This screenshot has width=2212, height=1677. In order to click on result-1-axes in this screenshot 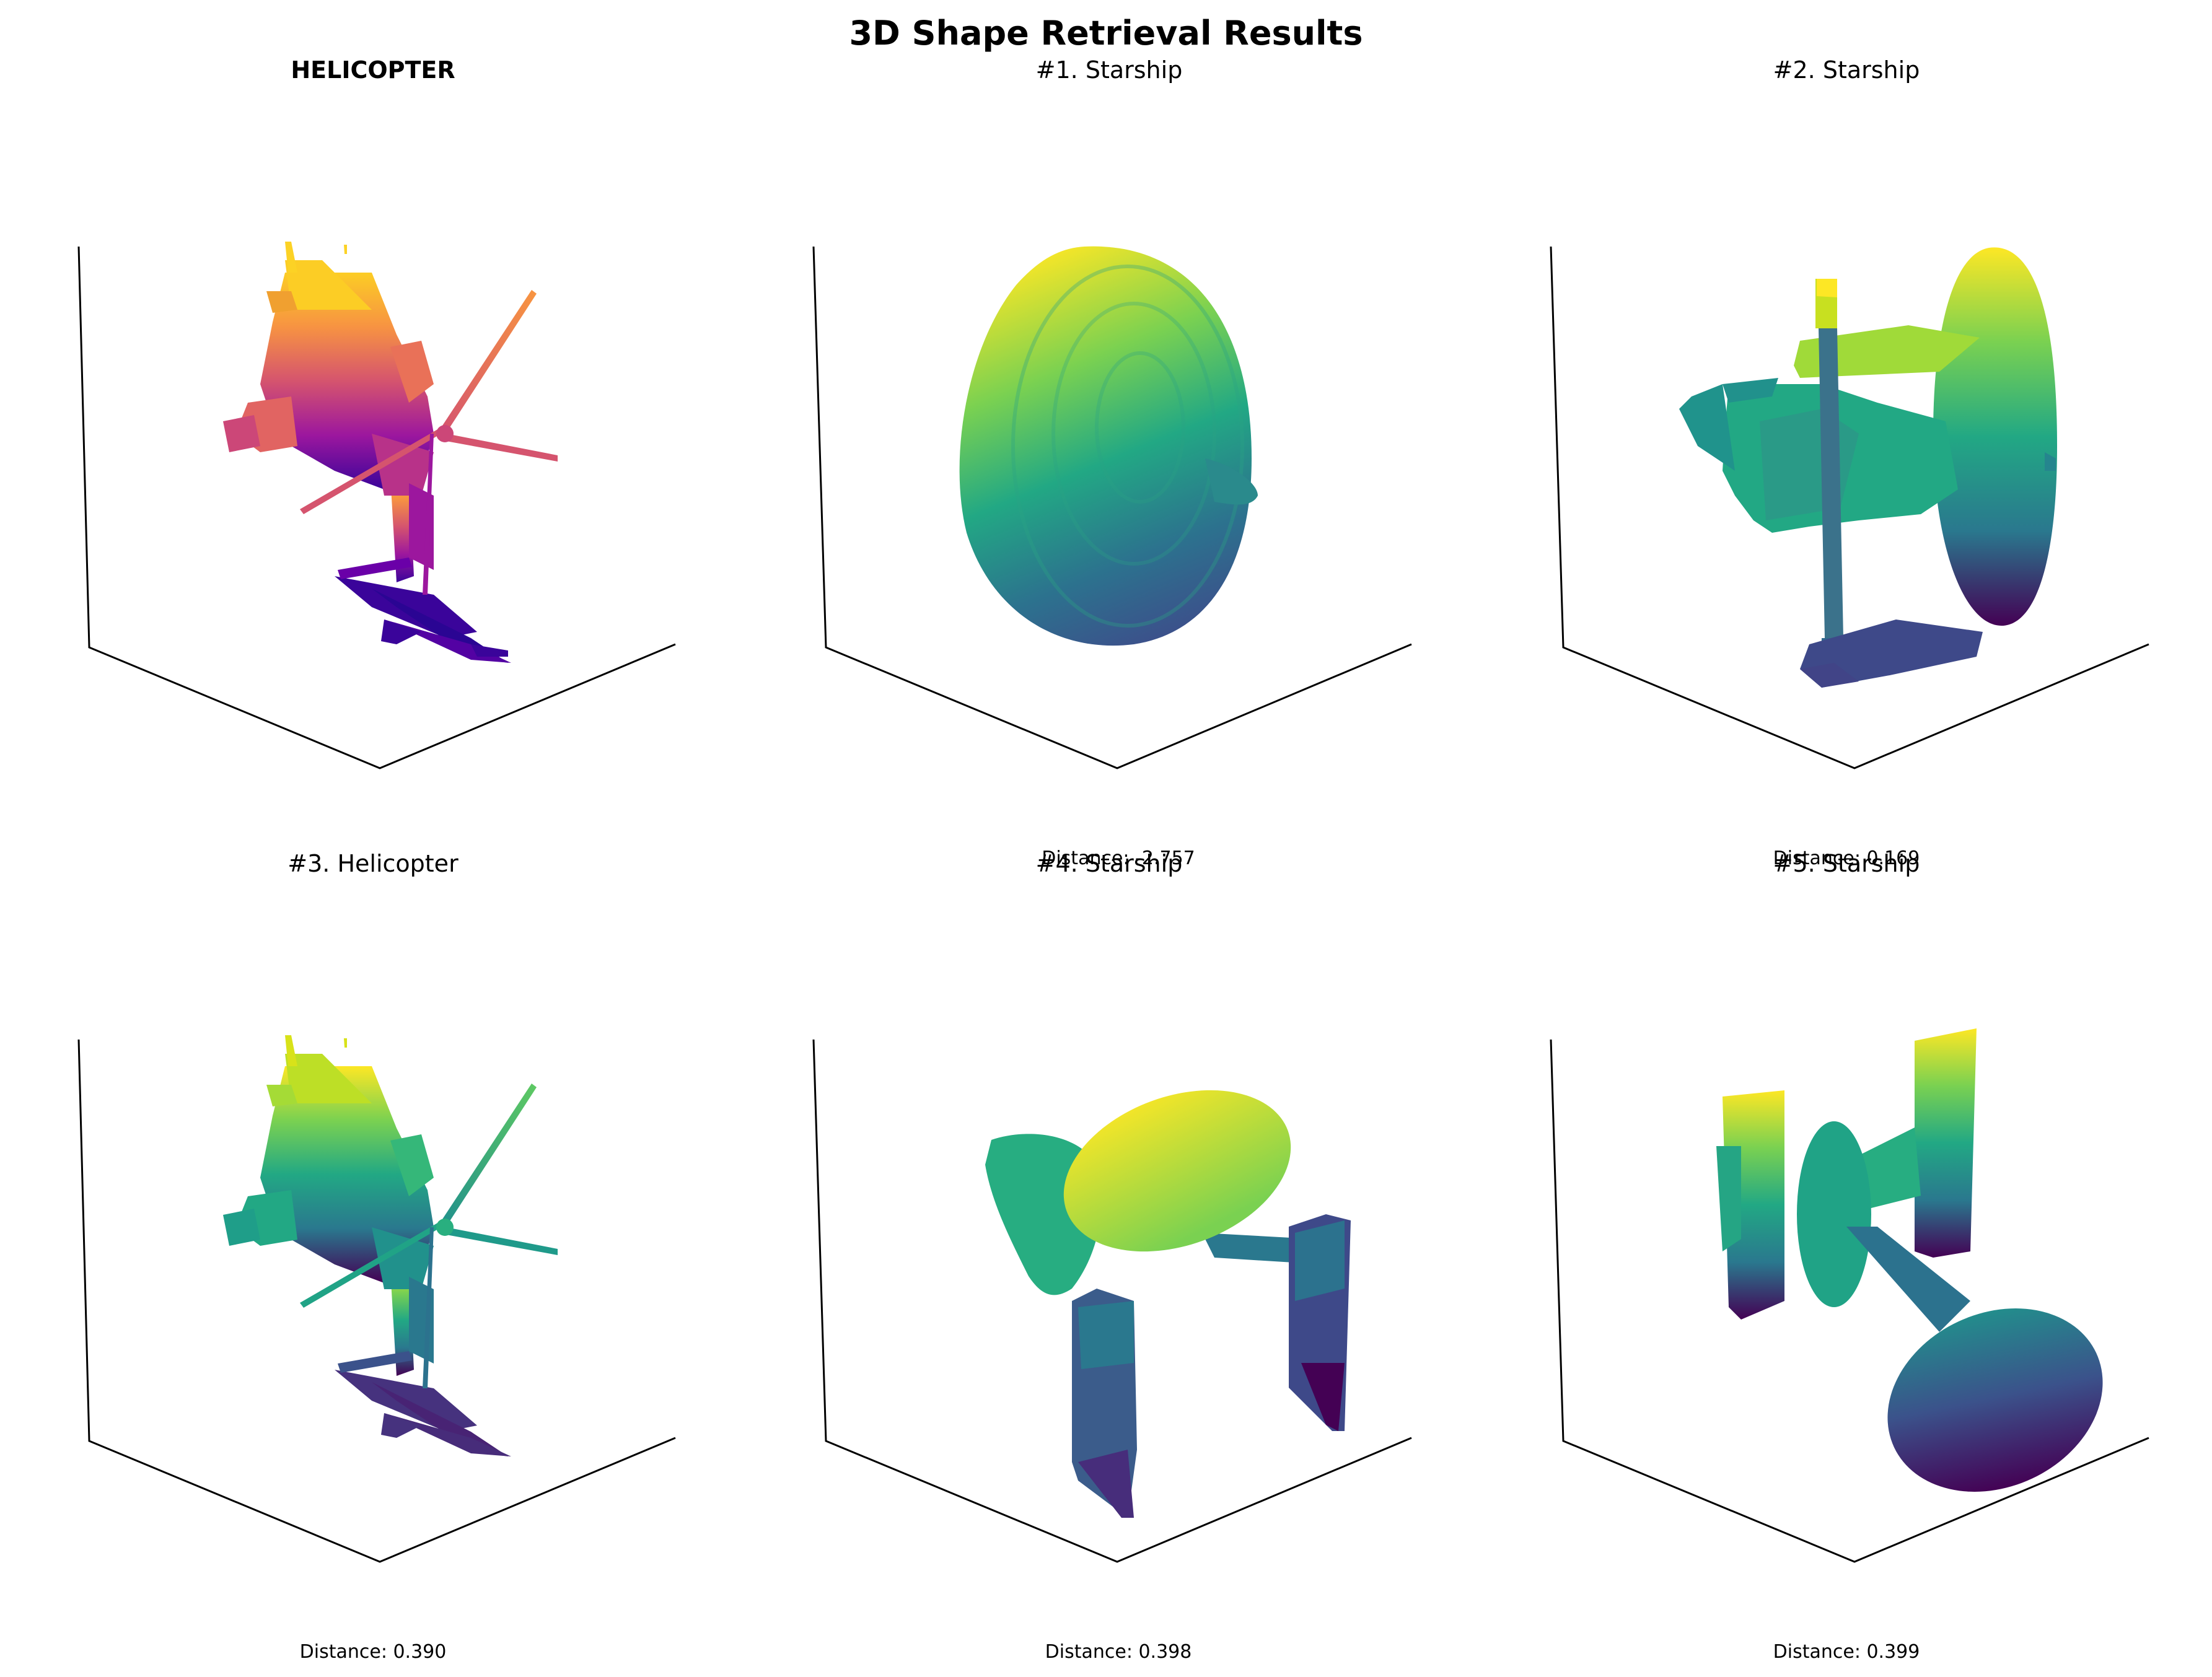, I will do `click(1112, 507)`.